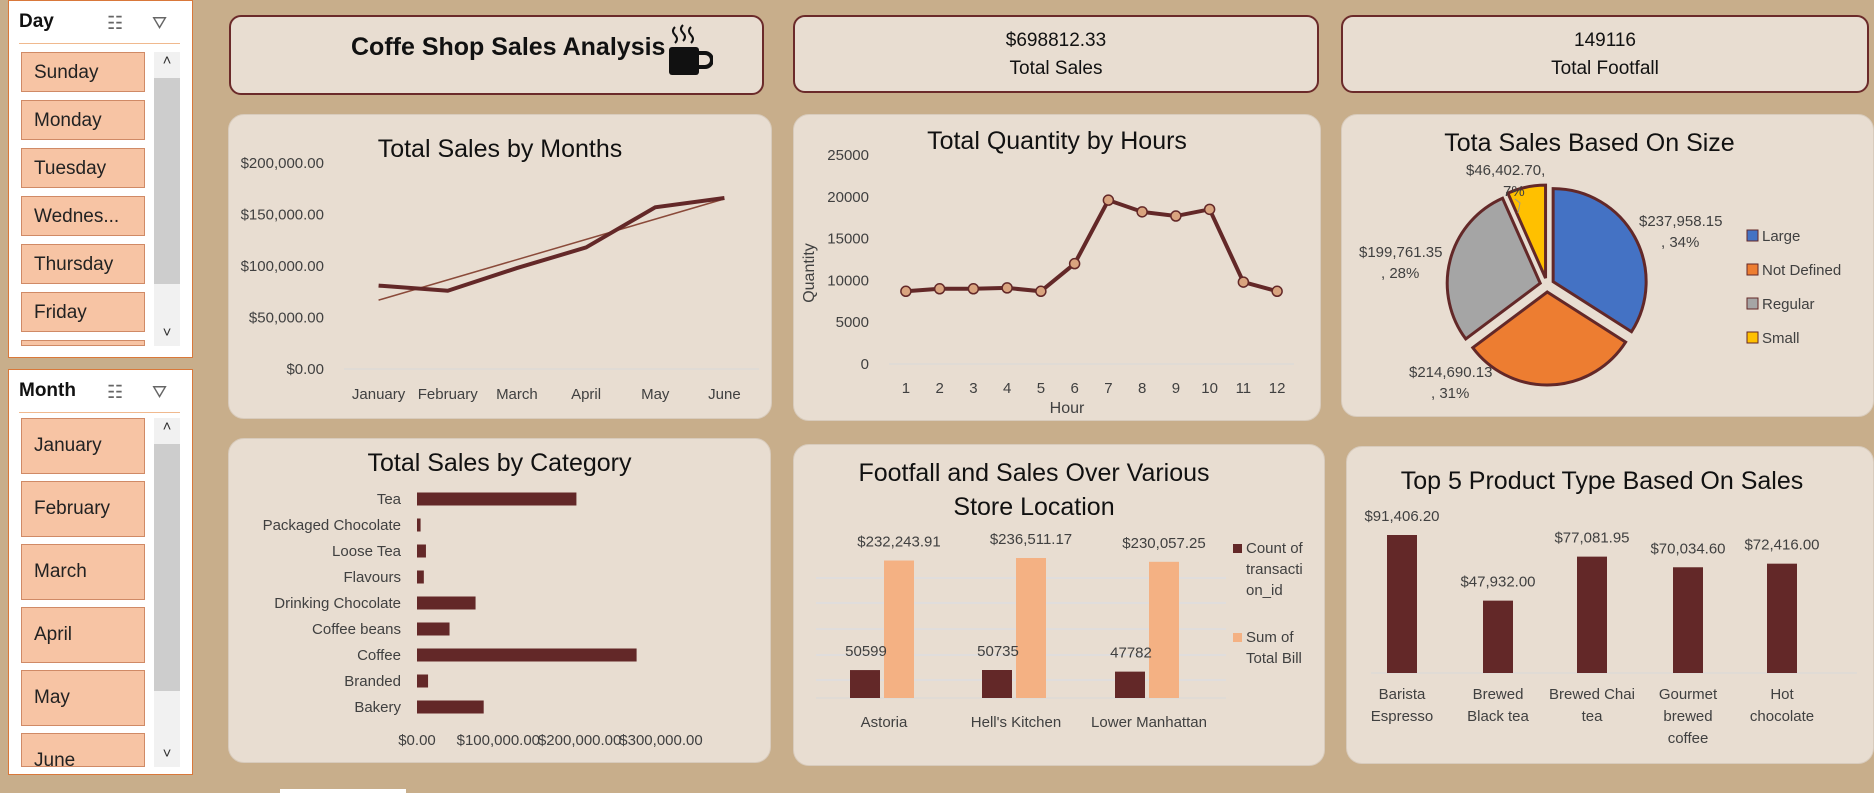  I want to click on x-tick-label: 9, so click(1176, 388).